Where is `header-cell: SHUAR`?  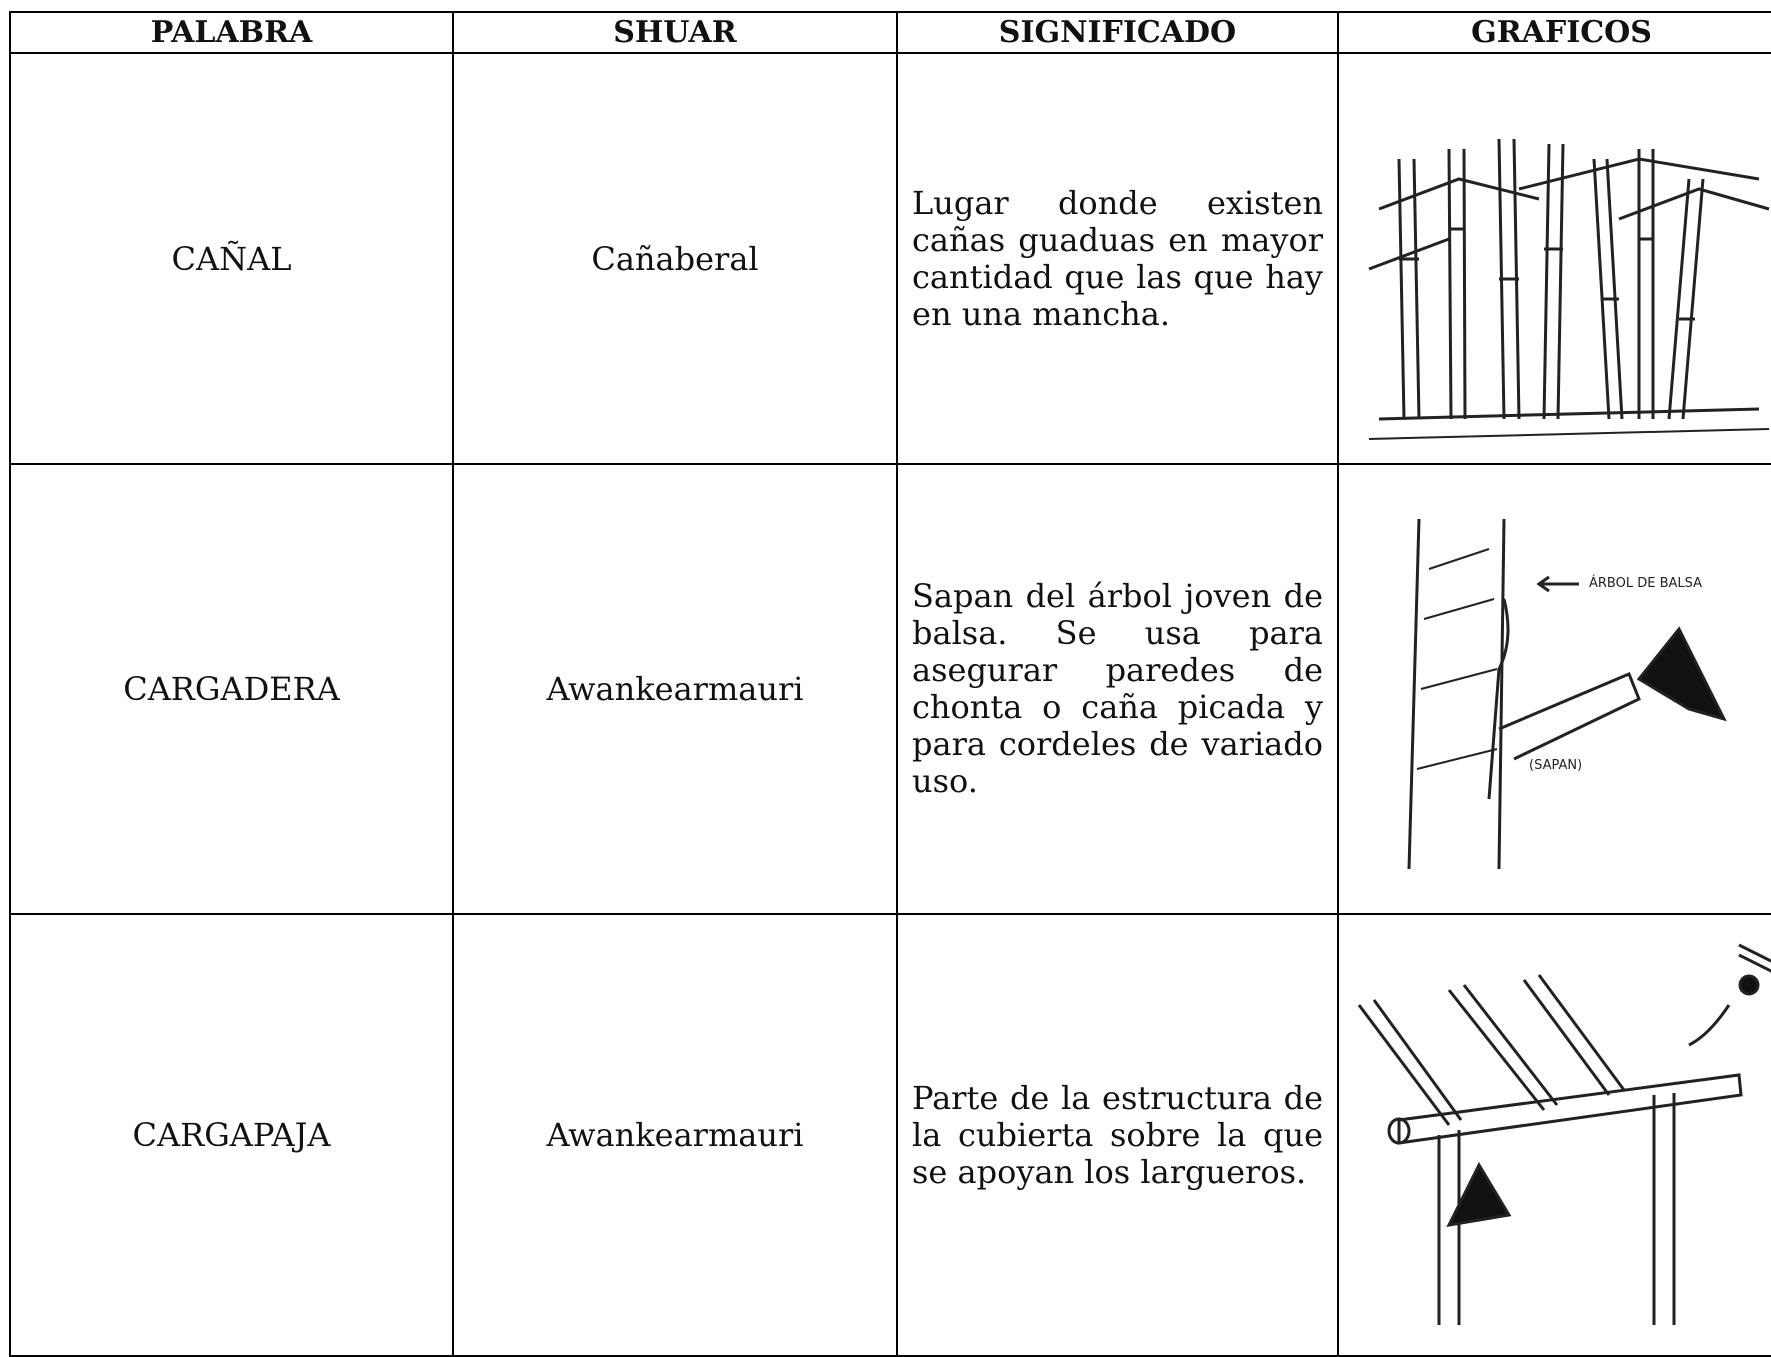 header-cell: SHUAR is located at coordinates (675, 32).